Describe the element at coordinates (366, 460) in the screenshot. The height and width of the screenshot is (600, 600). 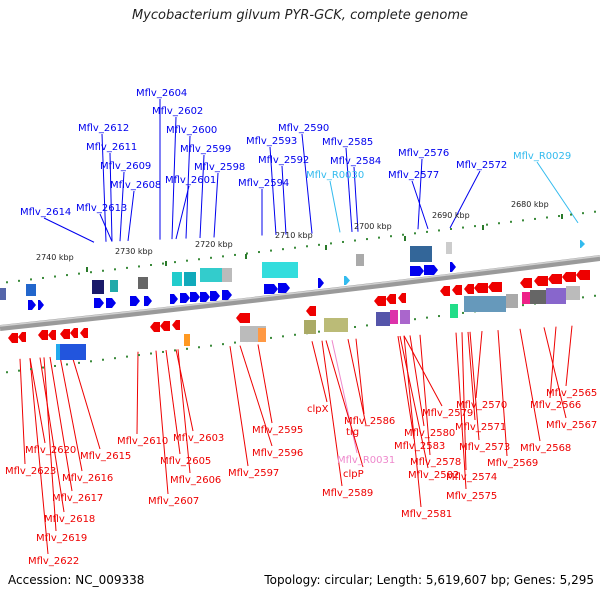
I see `bottom-gene-label: Mflv_R0031` at that location.